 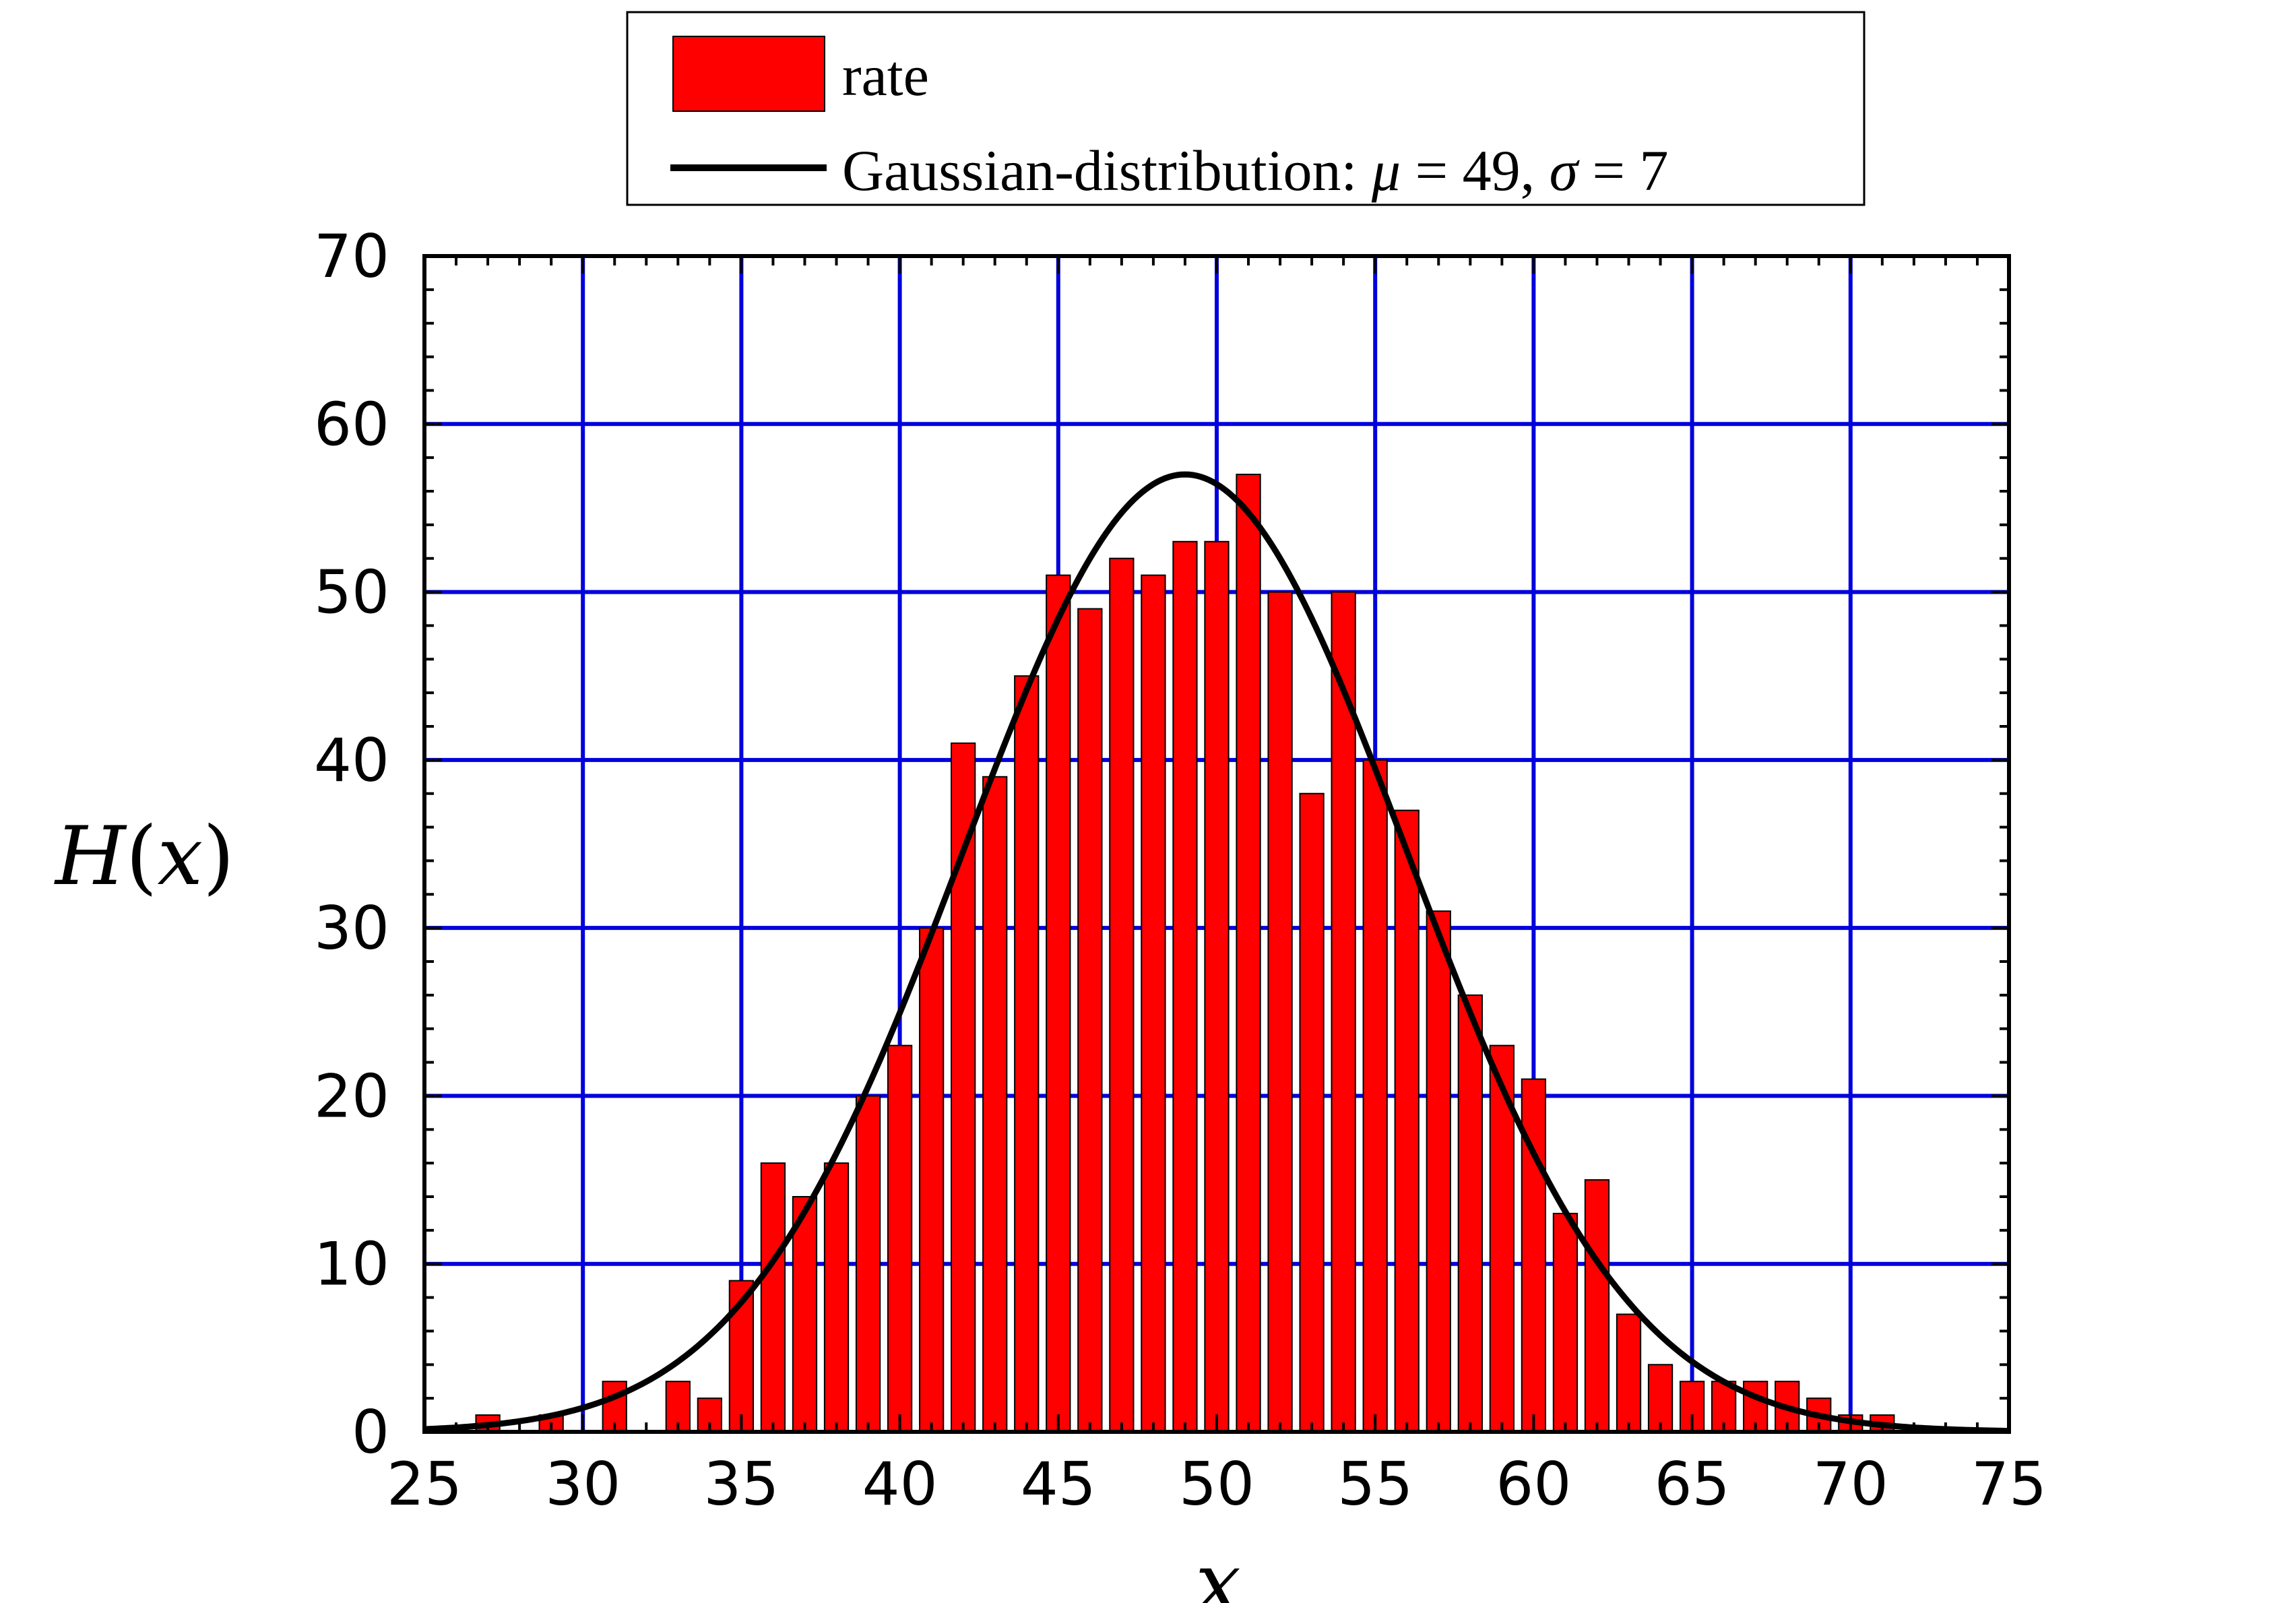 What do you see at coordinates (351, 1264) in the screenshot?
I see `y-tick-label: 10` at bounding box center [351, 1264].